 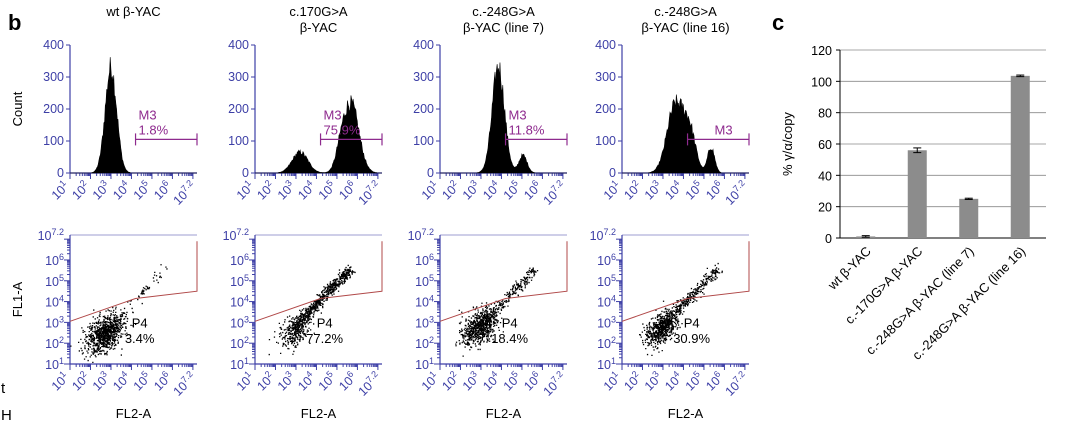 What do you see at coordinates (503, 27) in the screenshot?
I see `histogram-title: β-YAC (line 7)` at bounding box center [503, 27].